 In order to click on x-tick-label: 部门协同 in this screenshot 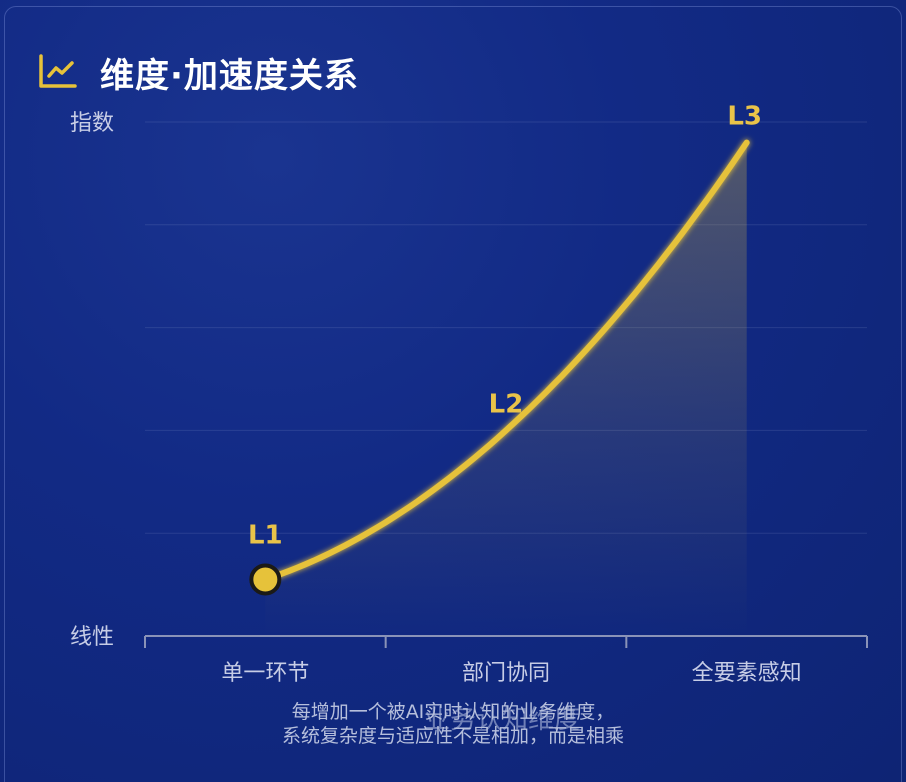, I will do `click(506, 673)`.